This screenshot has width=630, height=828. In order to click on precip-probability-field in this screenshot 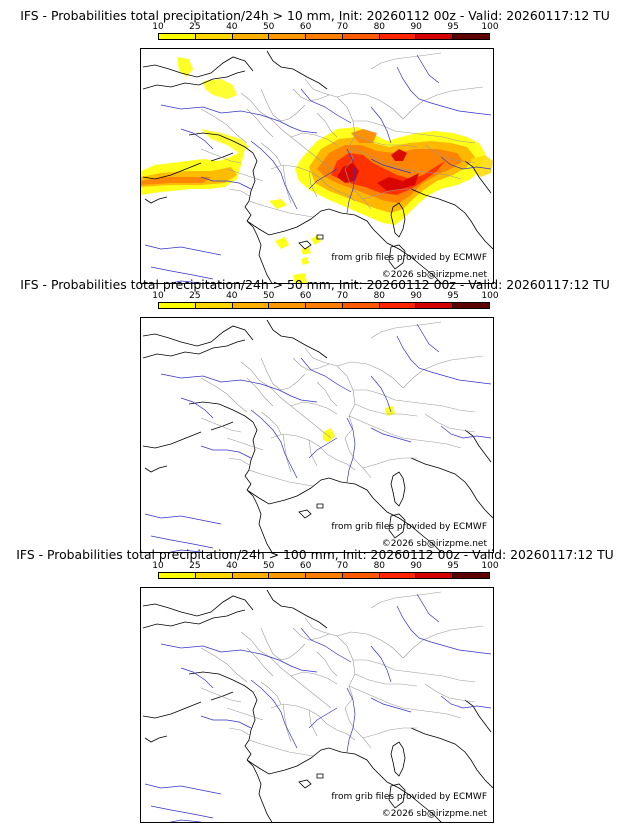, I will do `click(359, 424)`.